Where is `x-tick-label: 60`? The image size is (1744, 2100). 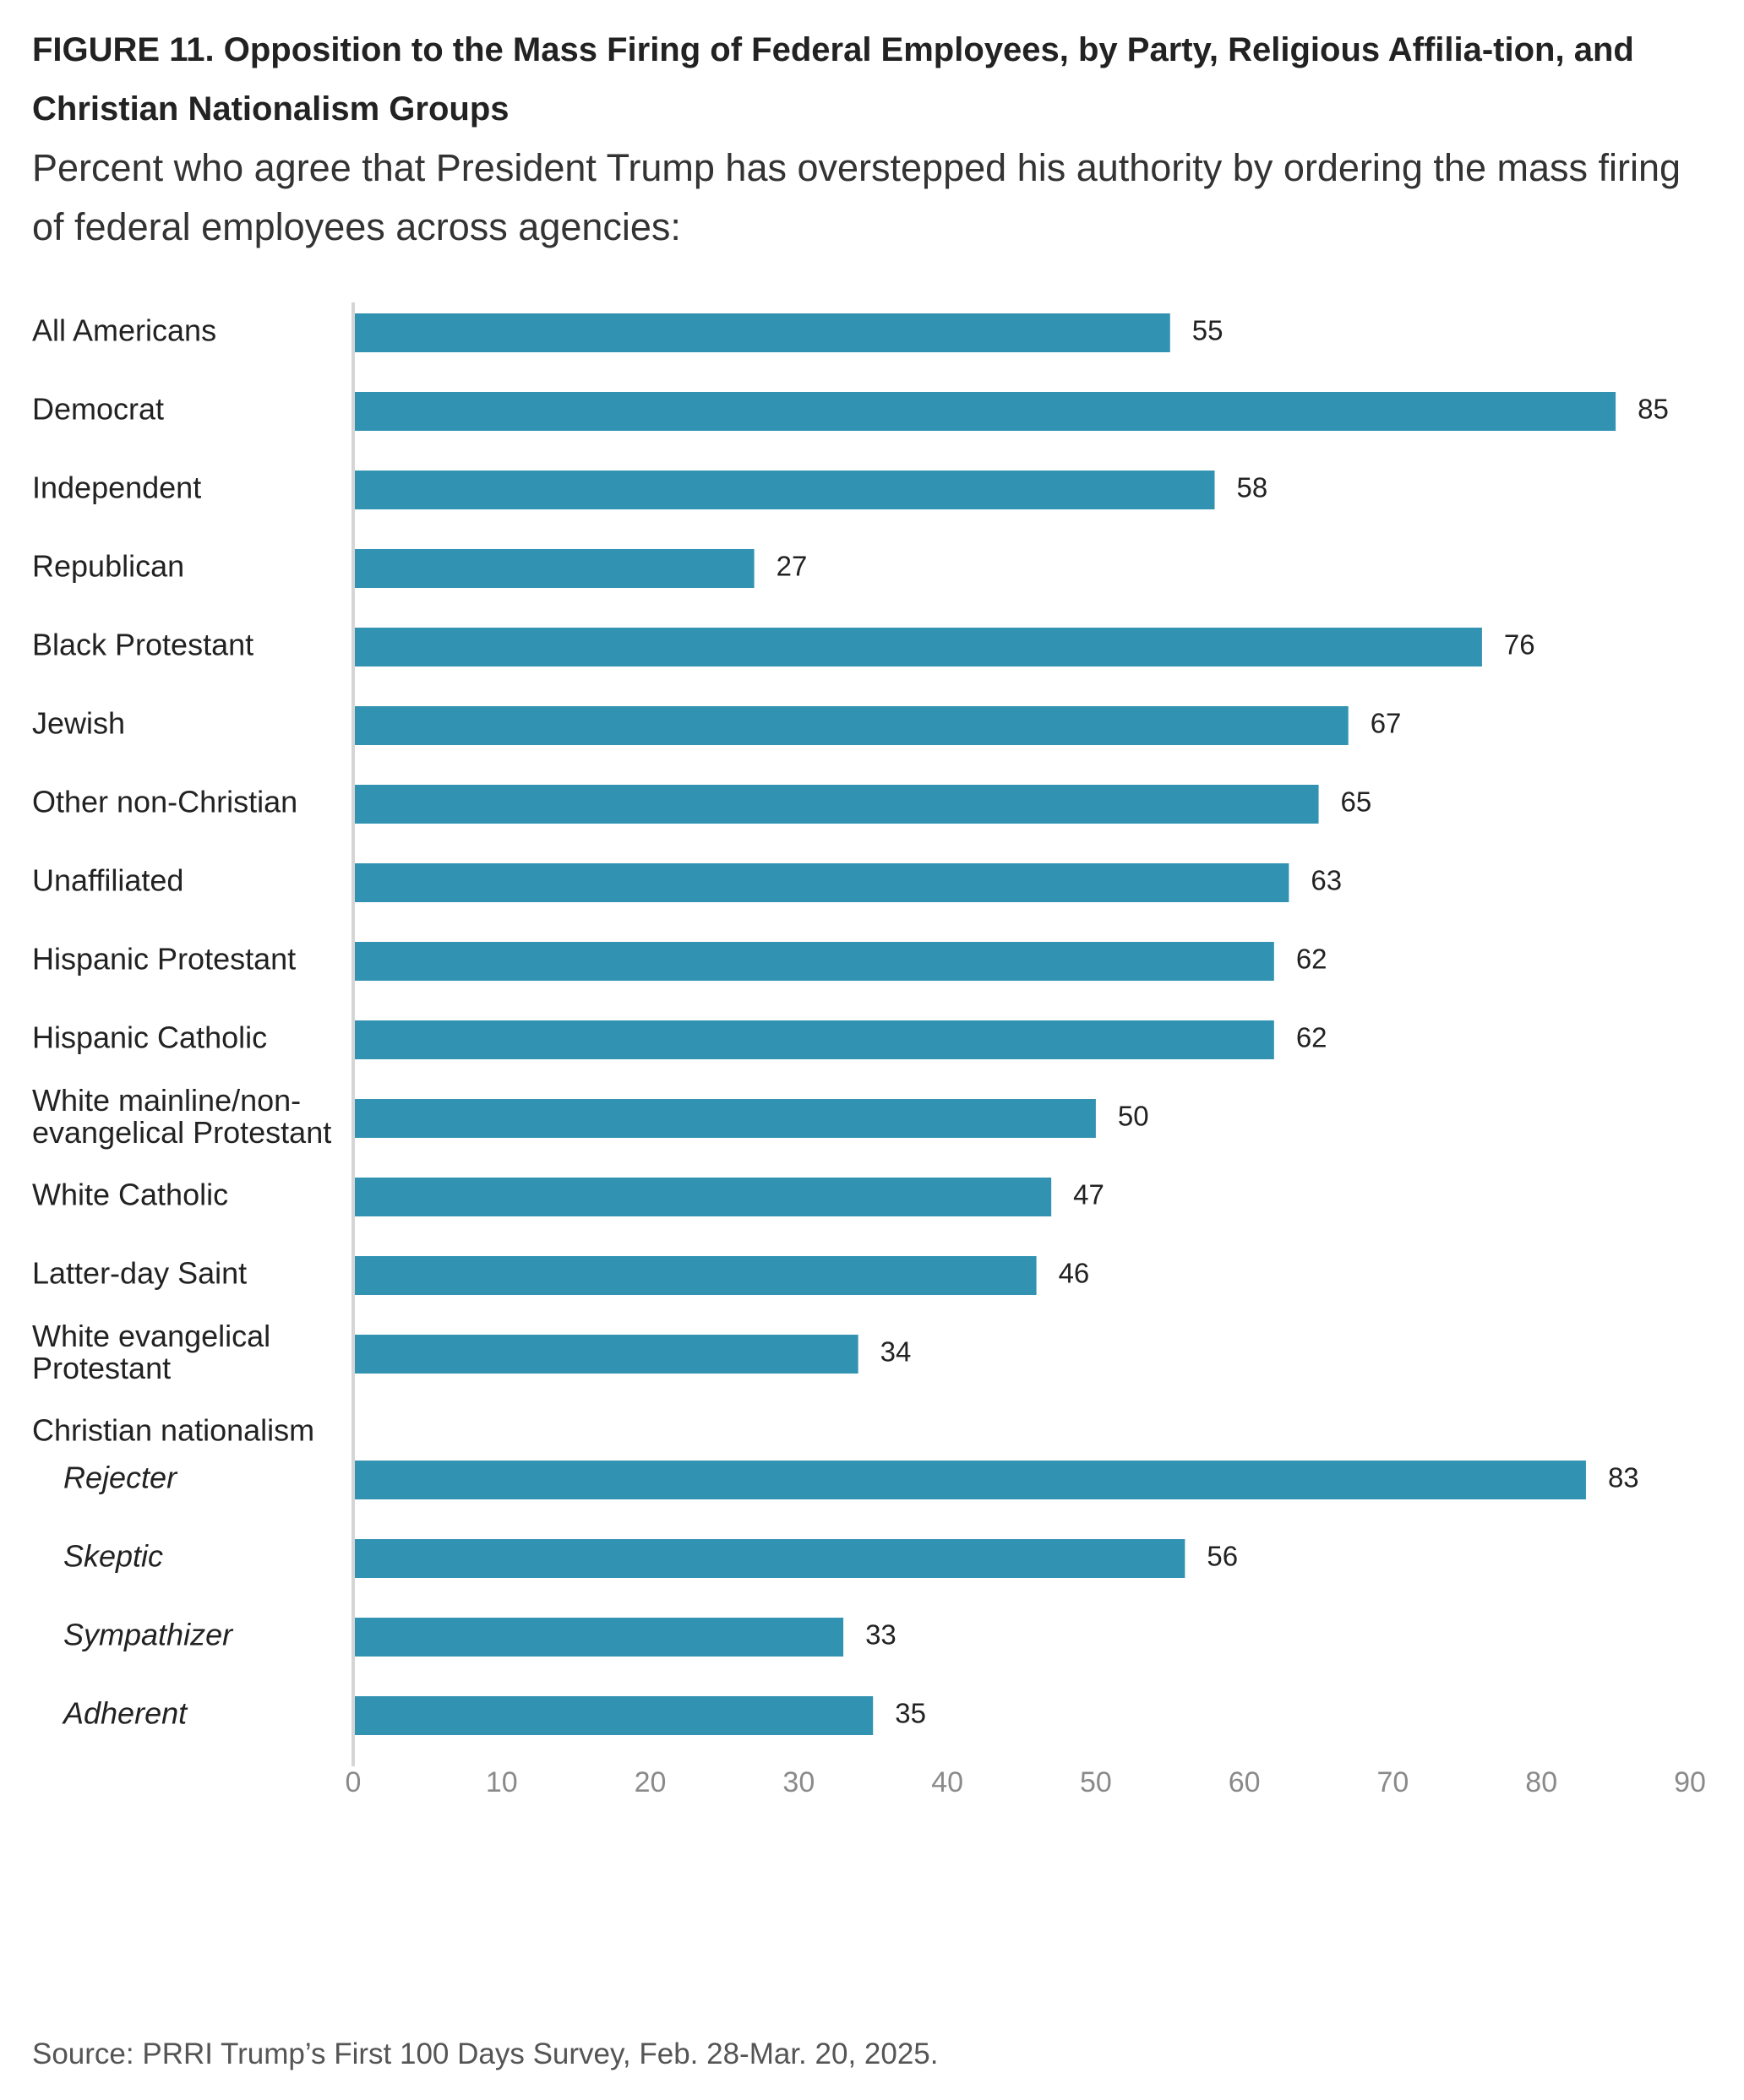 x-tick-label: 60 is located at coordinates (1245, 1782).